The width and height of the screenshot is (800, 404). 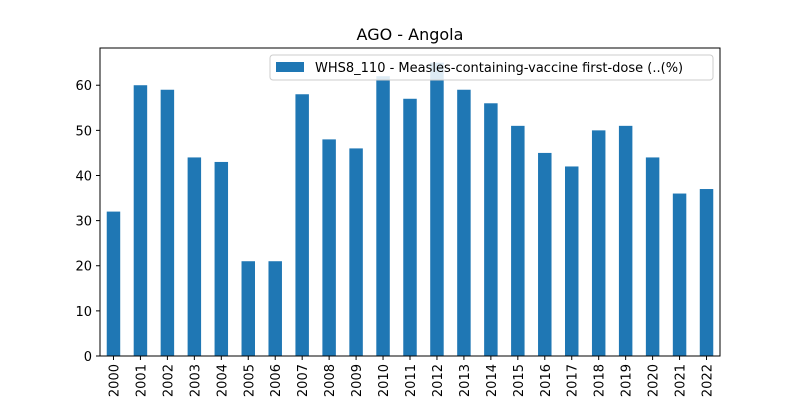 I want to click on bar-2004, so click(x=221, y=258).